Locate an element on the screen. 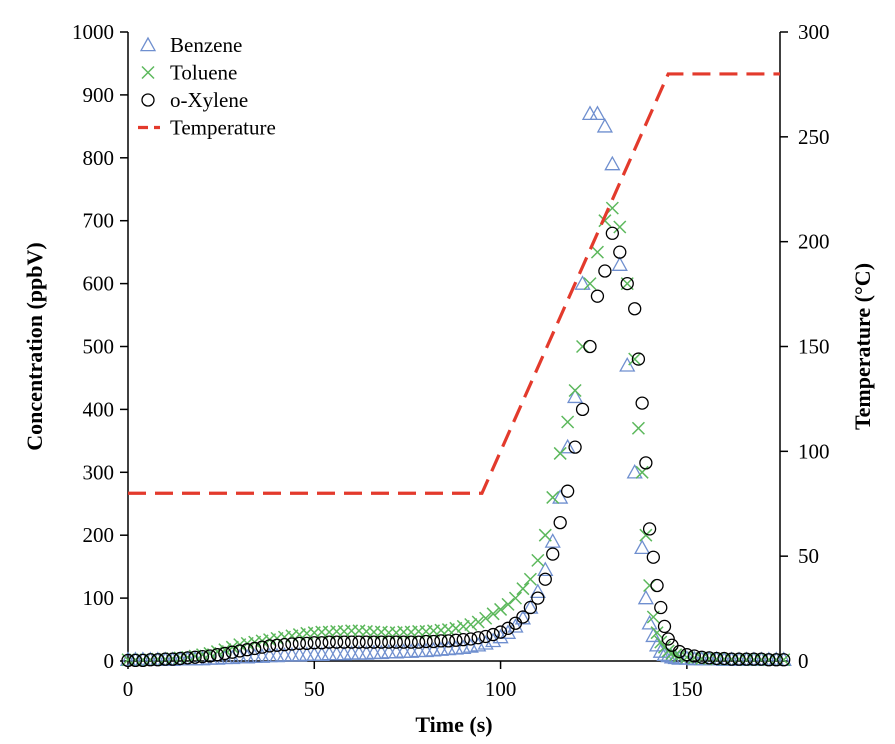  y-tick-label: 0 is located at coordinates (109, 661).